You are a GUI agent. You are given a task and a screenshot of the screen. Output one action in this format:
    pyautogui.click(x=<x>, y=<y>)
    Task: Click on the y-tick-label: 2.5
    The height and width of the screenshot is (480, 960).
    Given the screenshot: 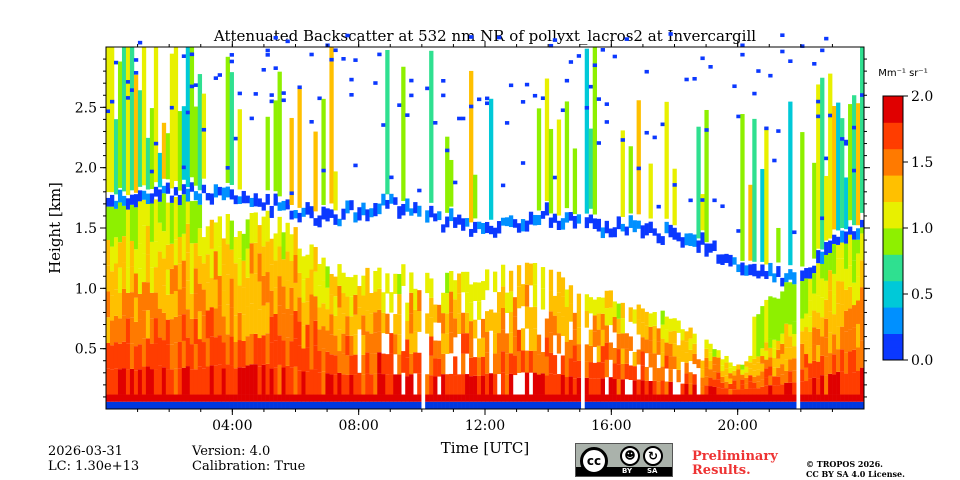 What is the action you would take?
    pyautogui.click(x=86, y=108)
    